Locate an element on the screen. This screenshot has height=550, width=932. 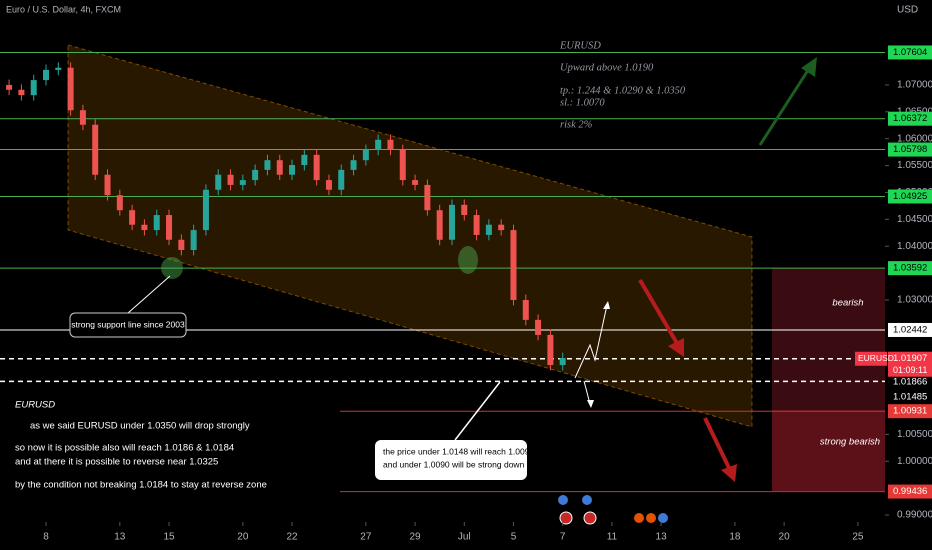
y-tick-label: 1.04000 is located at coordinates (914, 246).